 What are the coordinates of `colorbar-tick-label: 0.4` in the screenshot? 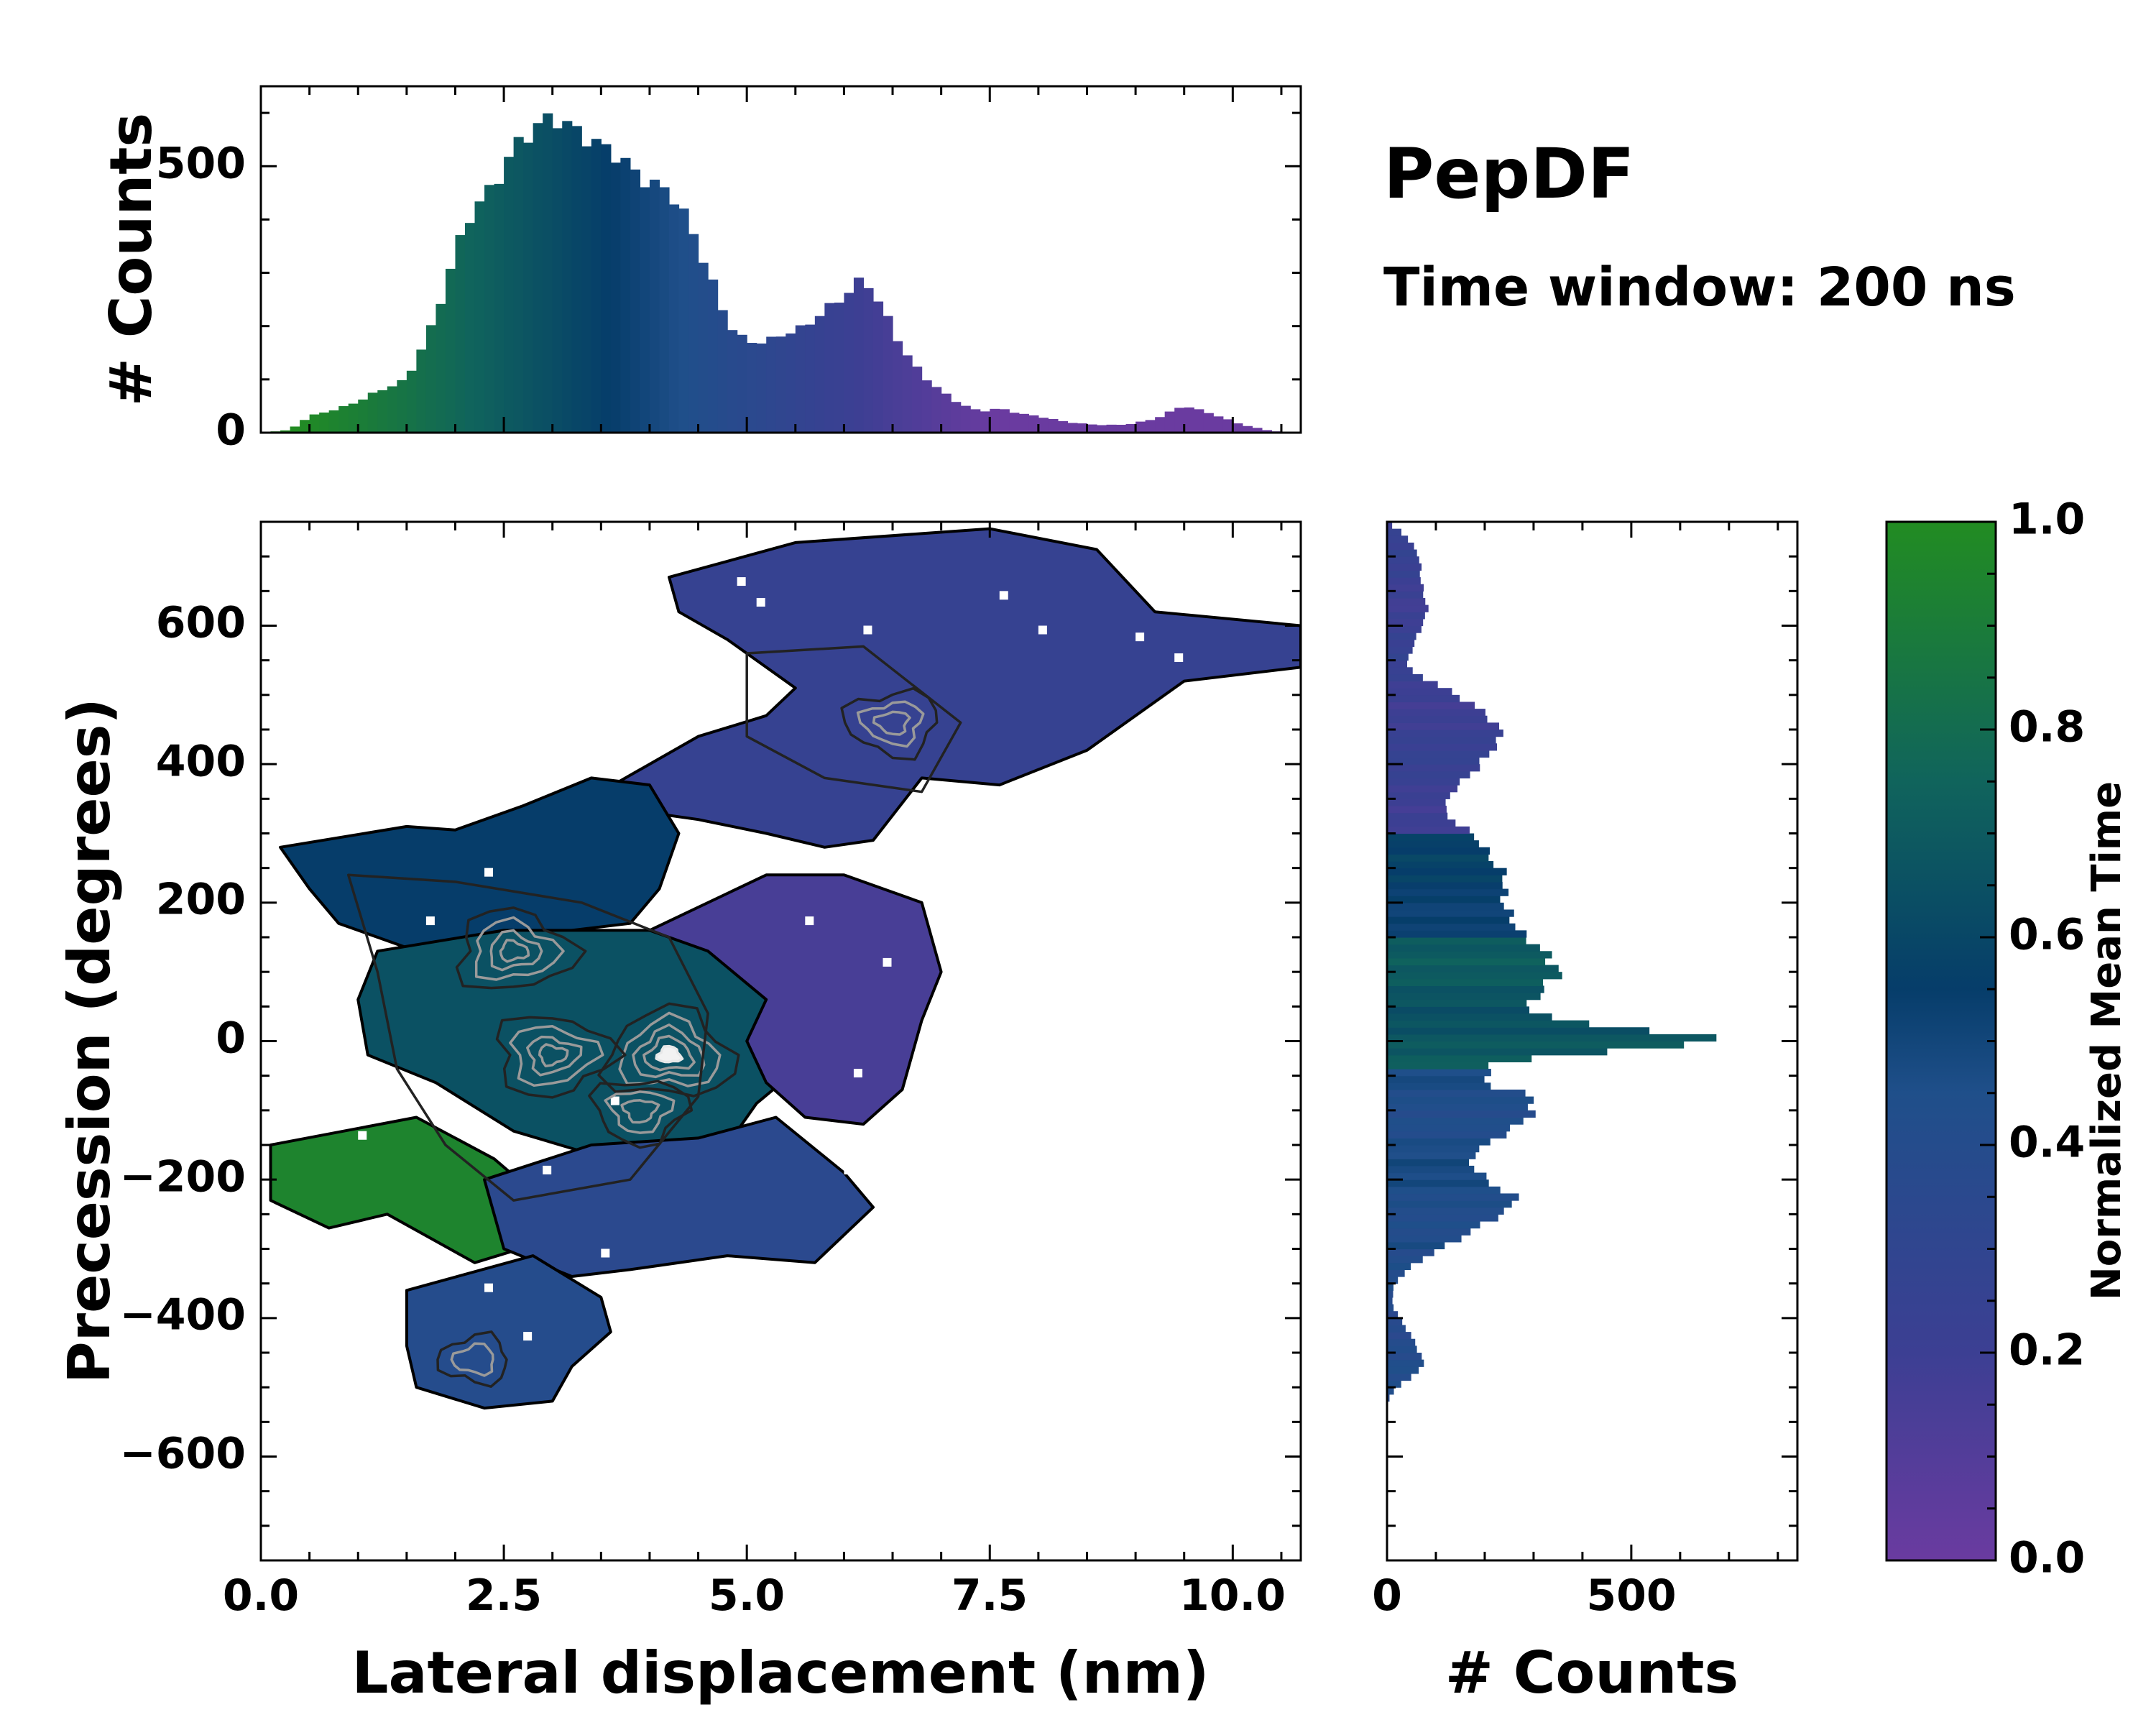 It's located at (2047, 1143).